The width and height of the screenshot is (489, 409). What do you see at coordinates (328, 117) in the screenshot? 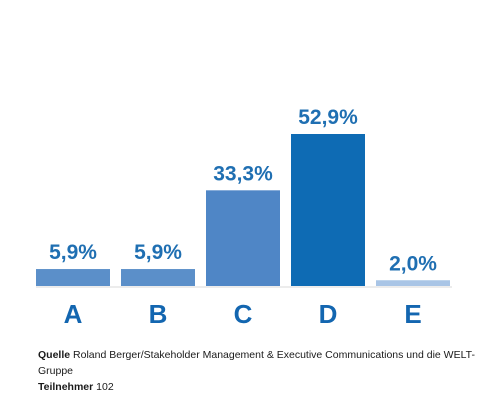
I see `value-label-d: 52,9%` at bounding box center [328, 117].